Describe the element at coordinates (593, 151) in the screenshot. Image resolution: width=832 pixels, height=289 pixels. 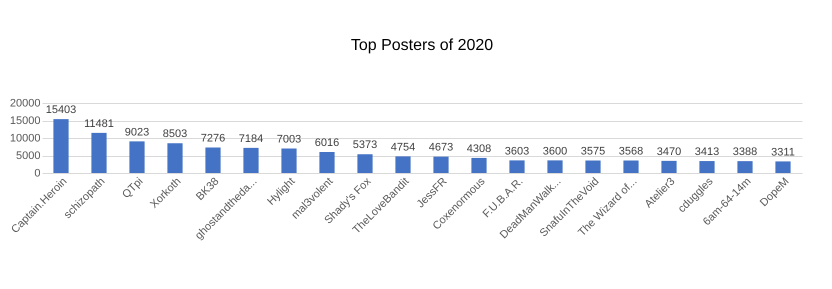
I see `data-label: 3575` at that location.